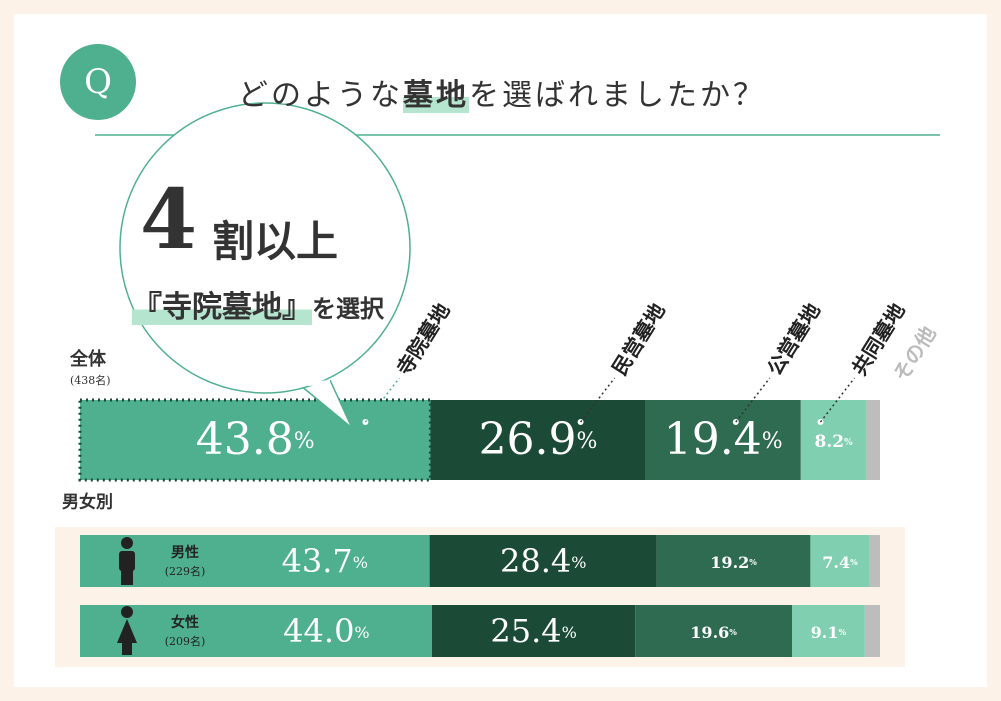 The image size is (1001, 701). What do you see at coordinates (318, 631) in the screenshot?
I see `value-number: 44.0` at bounding box center [318, 631].